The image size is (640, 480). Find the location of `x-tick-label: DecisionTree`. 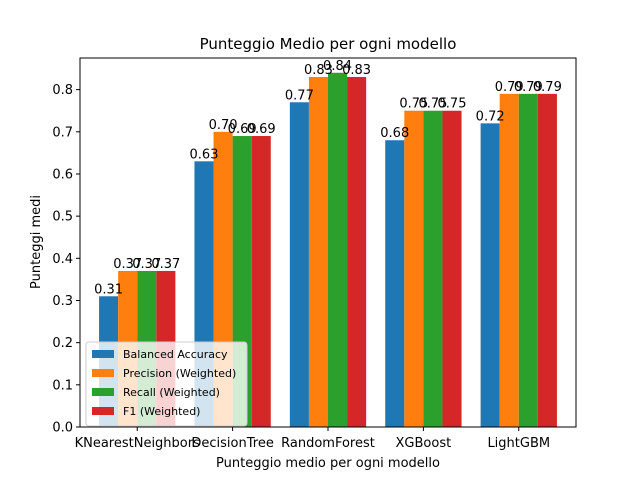

x-tick-label: DecisionTree is located at coordinates (232, 443).